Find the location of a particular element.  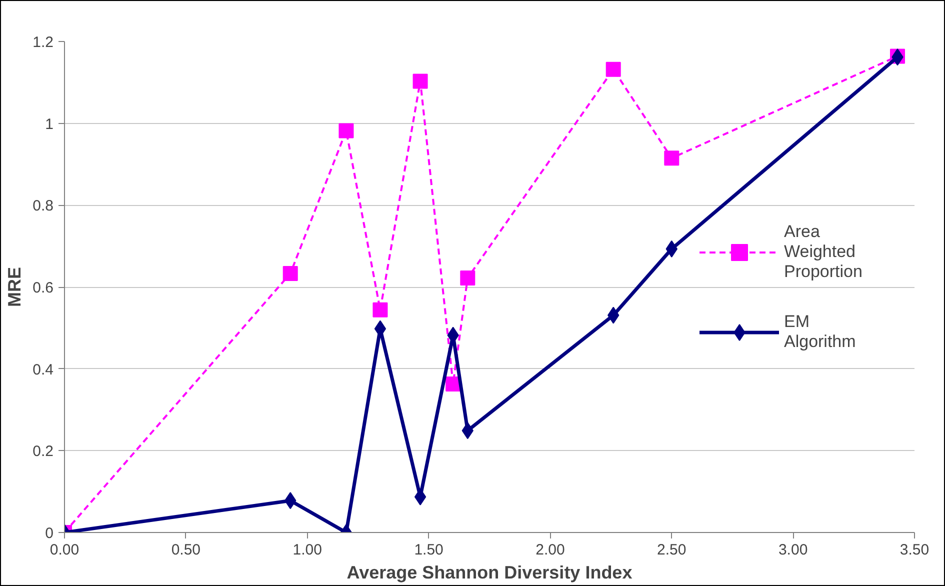

y-tick-label: 1.2 is located at coordinates (43, 42).